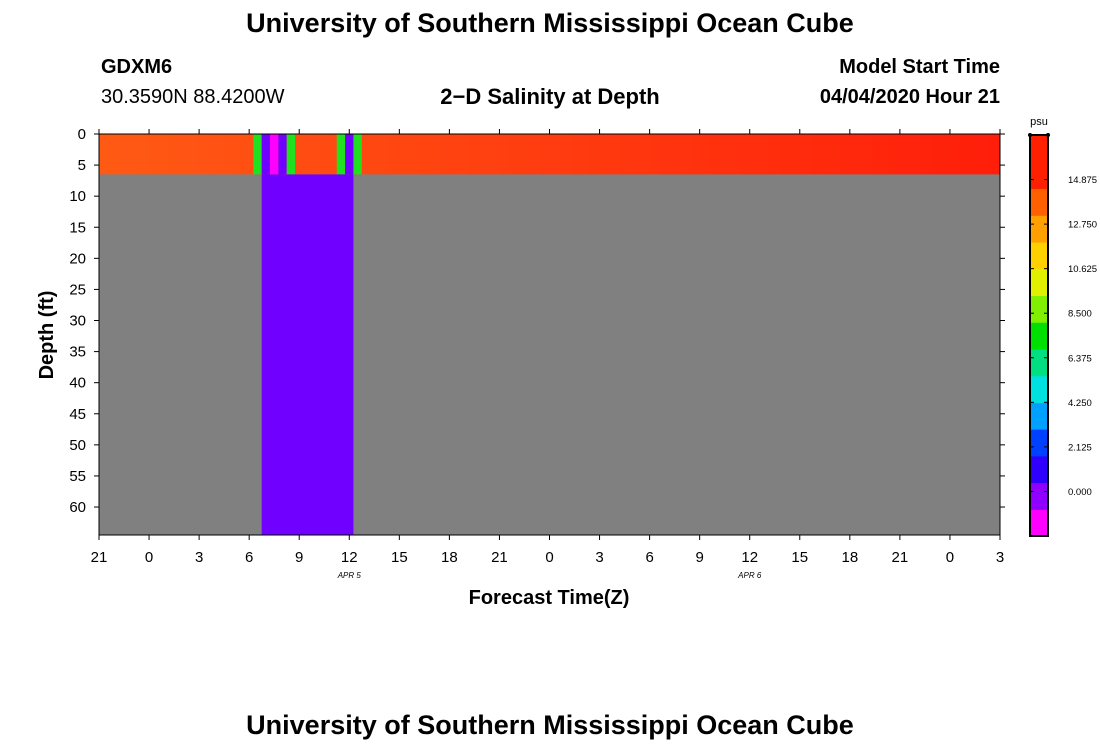 The width and height of the screenshot is (1100, 750). I want to click on colorbar-tick-label: 2.125, so click(1080, 447).